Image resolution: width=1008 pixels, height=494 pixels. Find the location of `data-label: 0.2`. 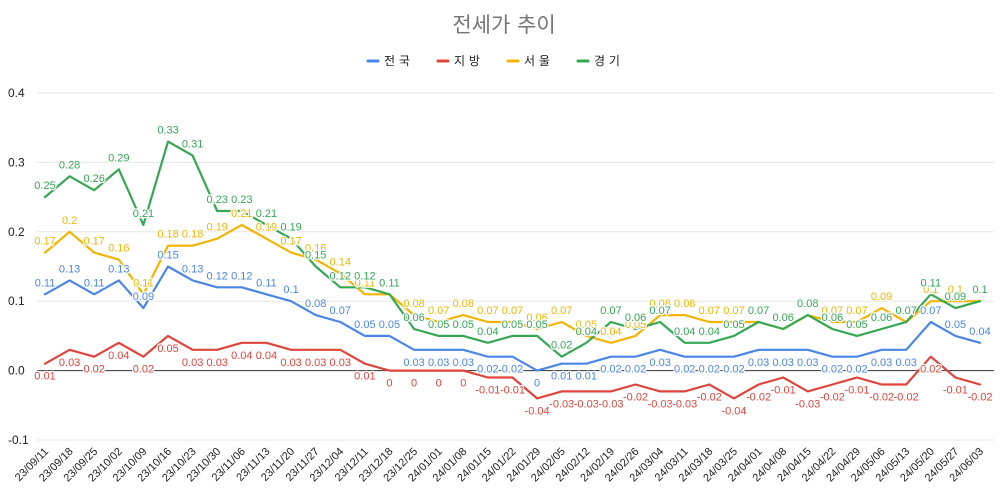

data-label: 0.2 is located at coordinates (69, 221).